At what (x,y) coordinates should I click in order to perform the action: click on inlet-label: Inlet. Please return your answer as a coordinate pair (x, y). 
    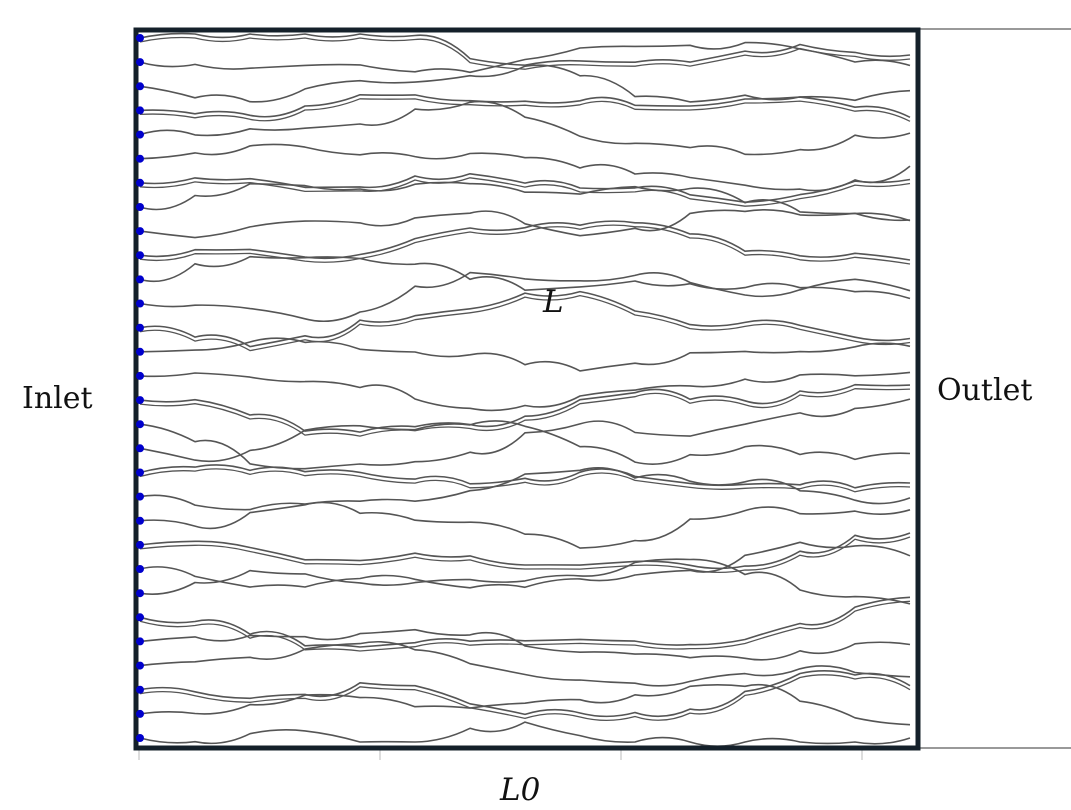
    Looking at the image, I should click on (57, 398).